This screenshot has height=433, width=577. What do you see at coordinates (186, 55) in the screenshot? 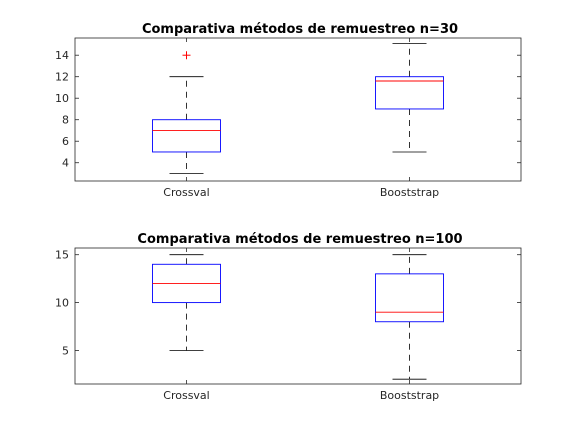
I see `outlier-marker-crossval-top` at bounding box center [186, 55].